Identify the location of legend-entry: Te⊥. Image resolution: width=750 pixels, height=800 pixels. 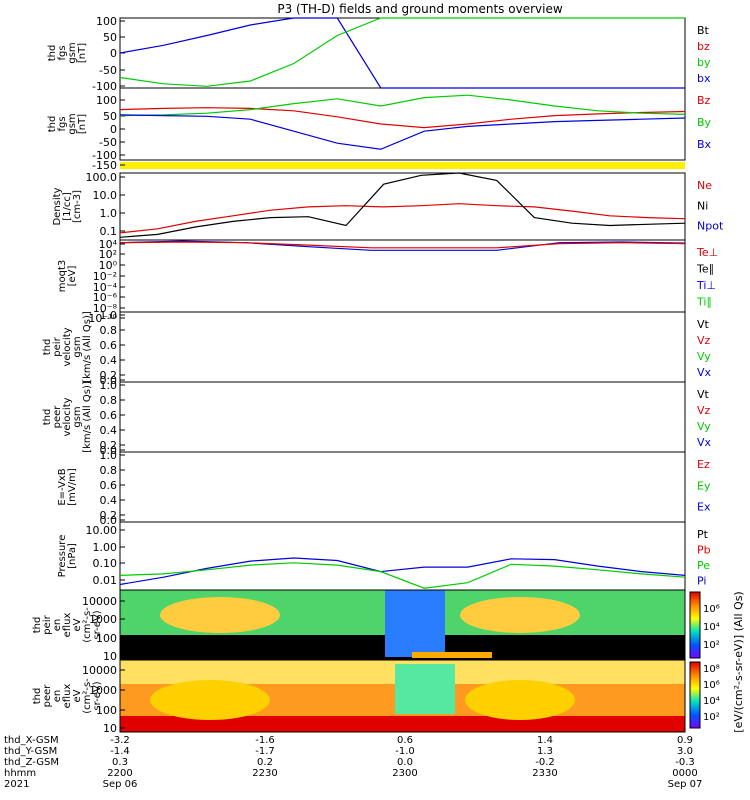
(707, 252).